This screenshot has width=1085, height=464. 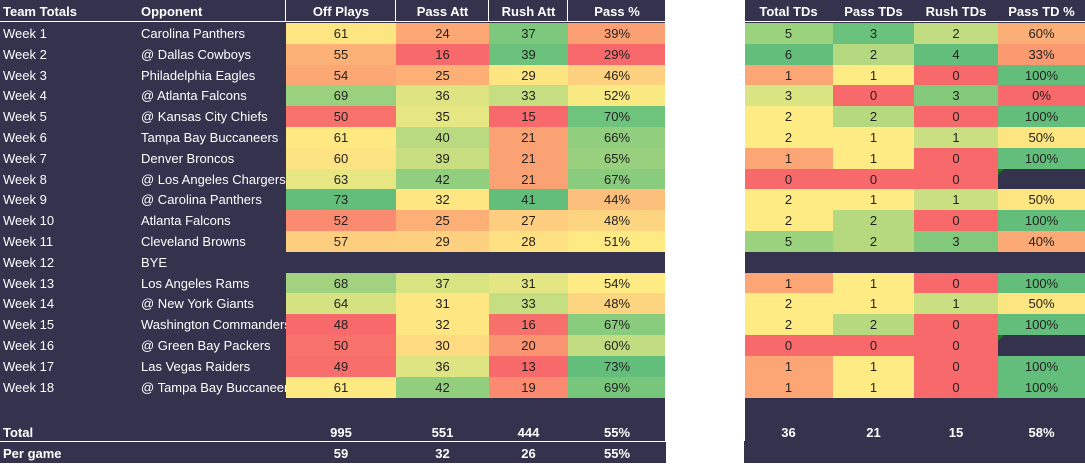 I want to click on rush-tds-cell: 3, so click(x=956, y=96).